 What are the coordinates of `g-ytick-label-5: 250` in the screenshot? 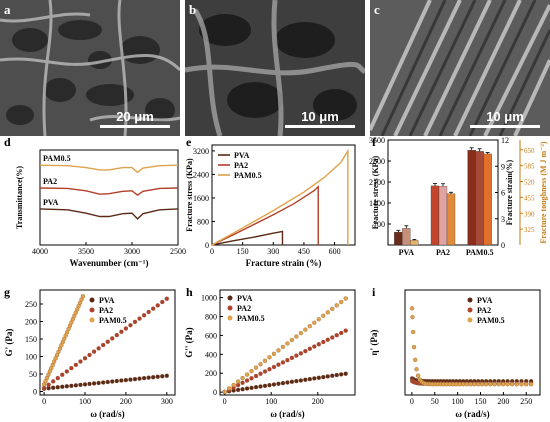 It's located at (31, 304).